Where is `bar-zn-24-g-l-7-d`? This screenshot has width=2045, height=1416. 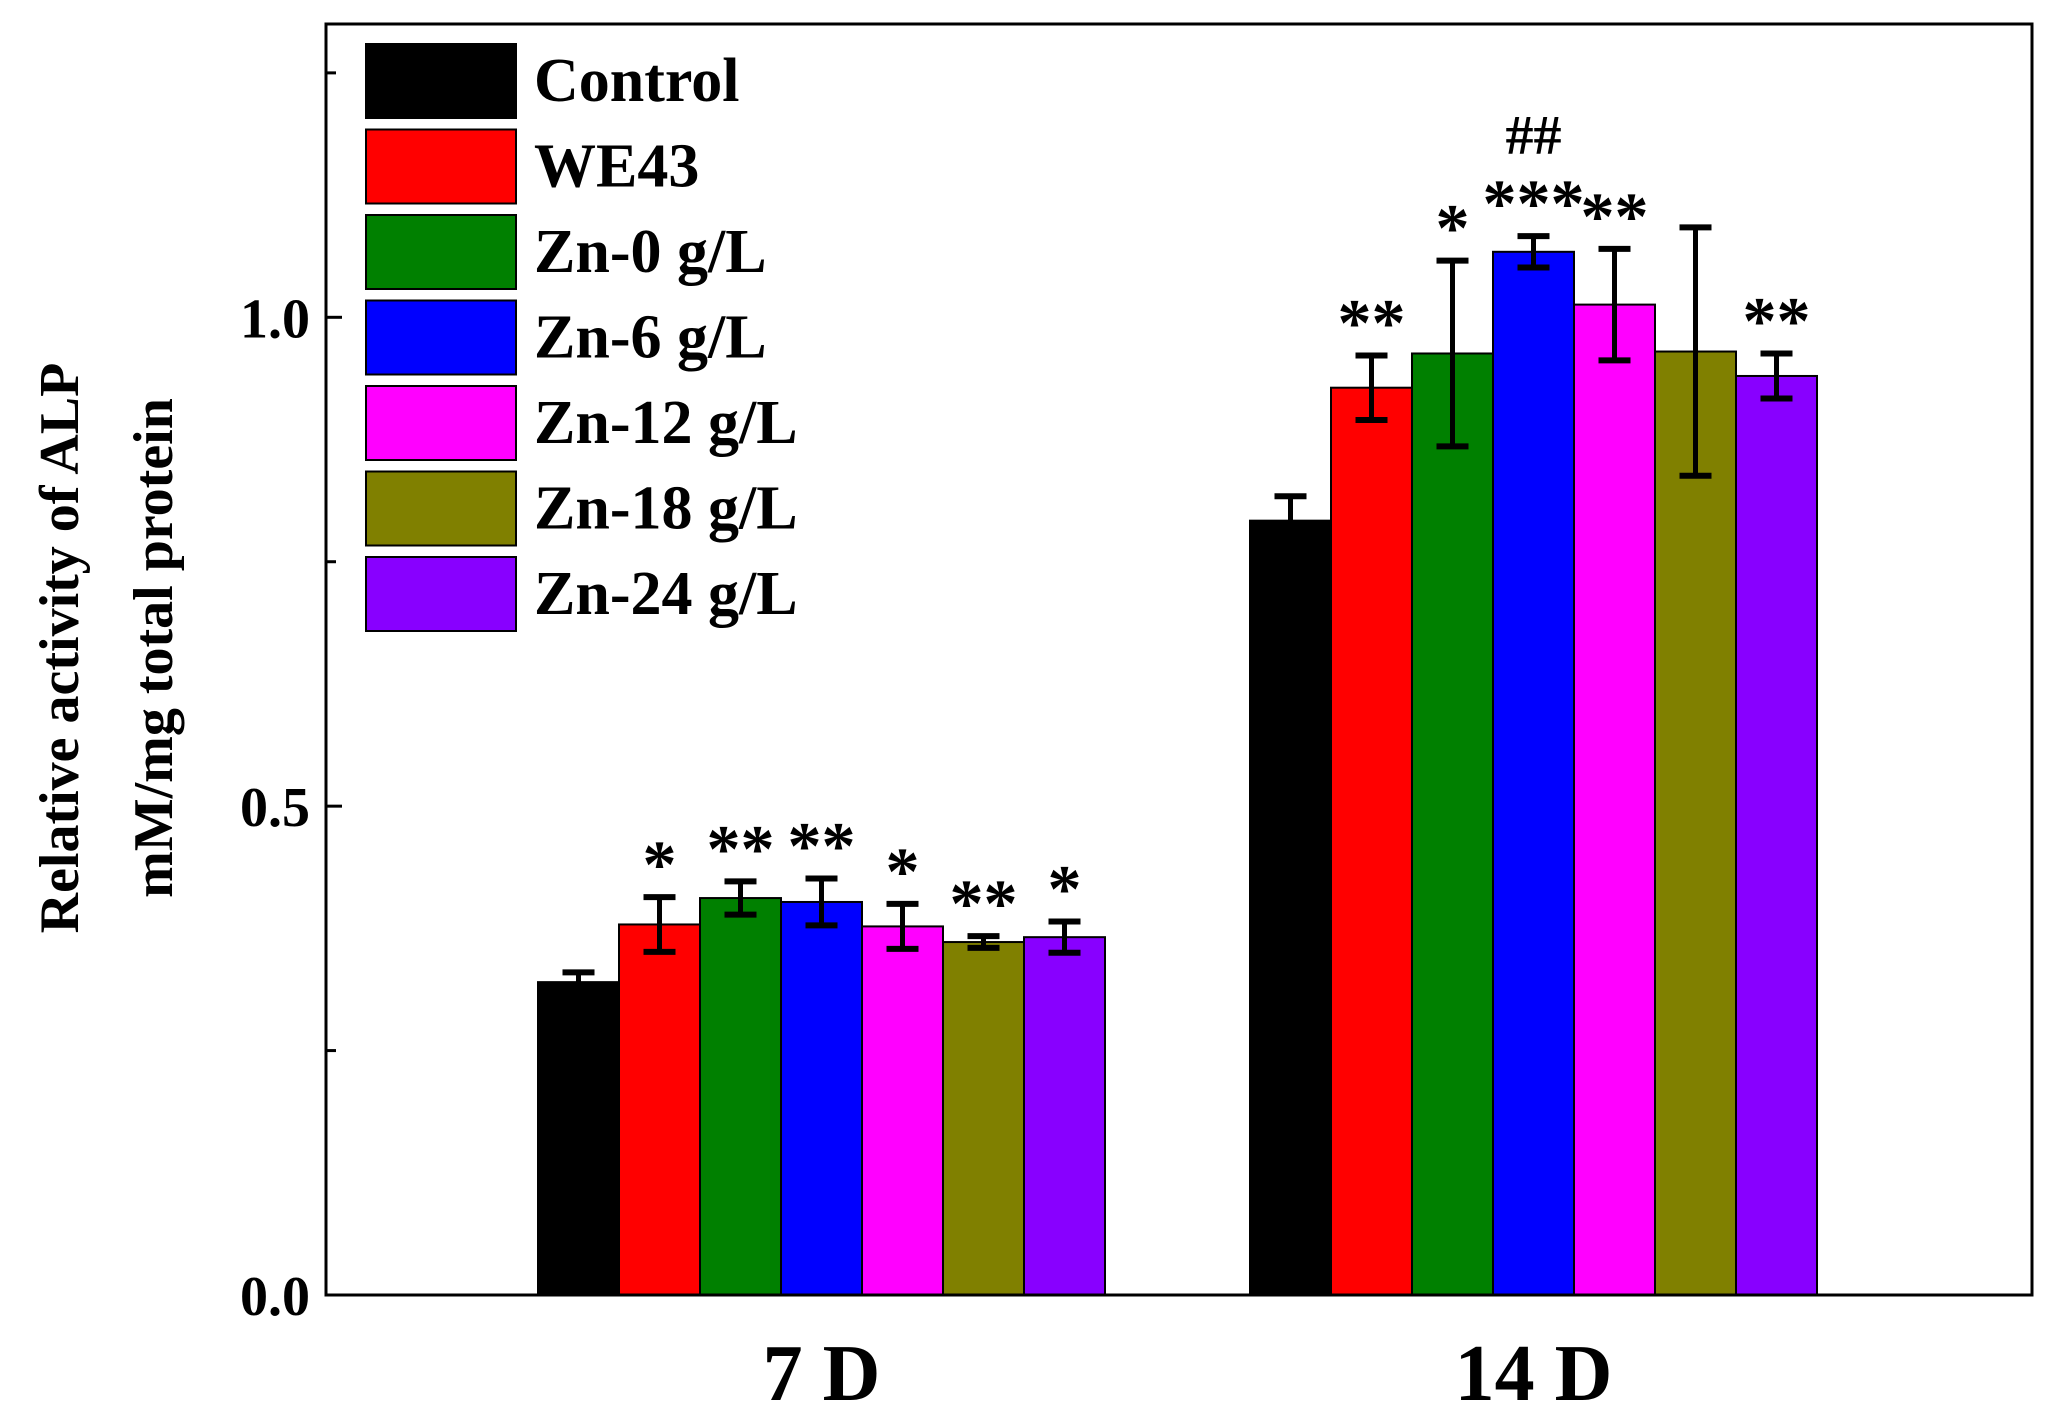
bar-zn-24-g-l-7-d is located at coordinates (1064, 1116).